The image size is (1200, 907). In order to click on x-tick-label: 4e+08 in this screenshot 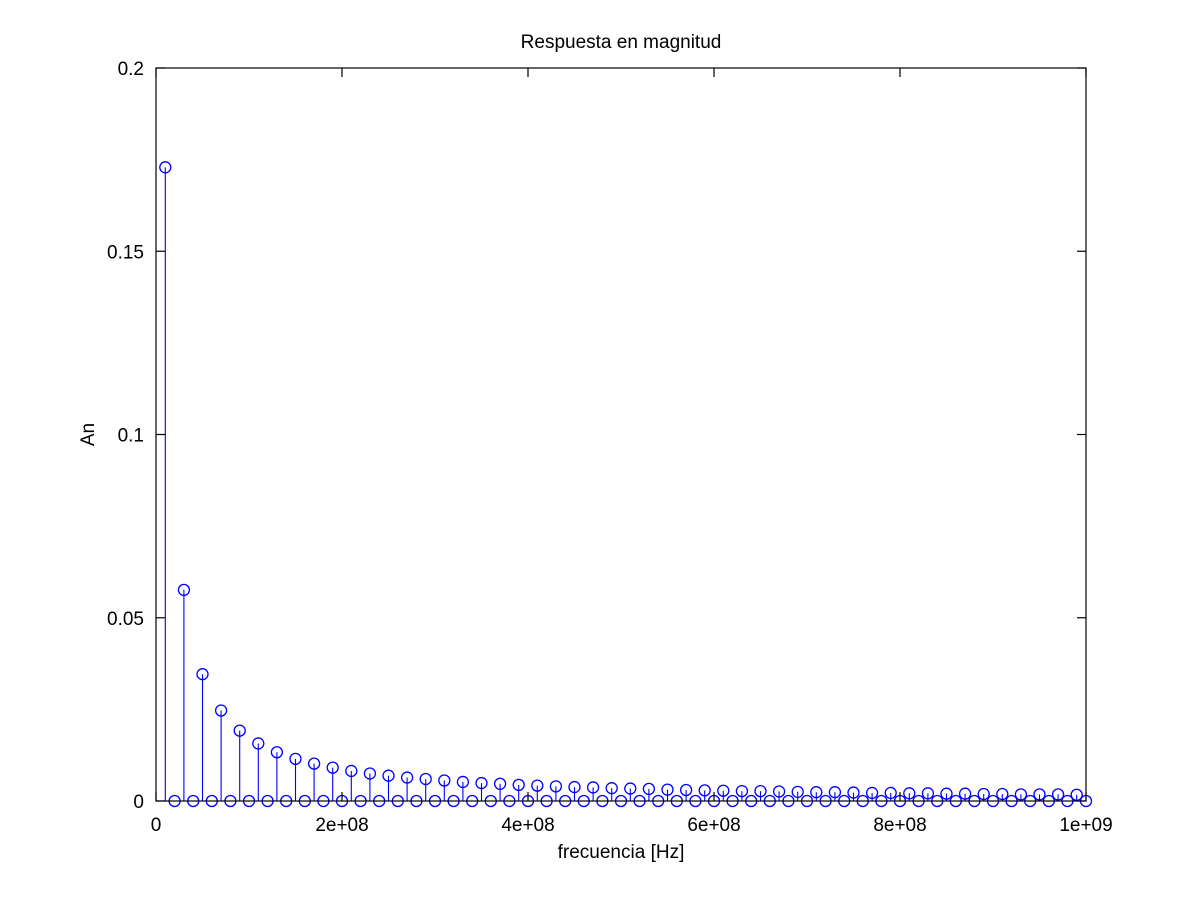, I will do `click(527, 825)`.